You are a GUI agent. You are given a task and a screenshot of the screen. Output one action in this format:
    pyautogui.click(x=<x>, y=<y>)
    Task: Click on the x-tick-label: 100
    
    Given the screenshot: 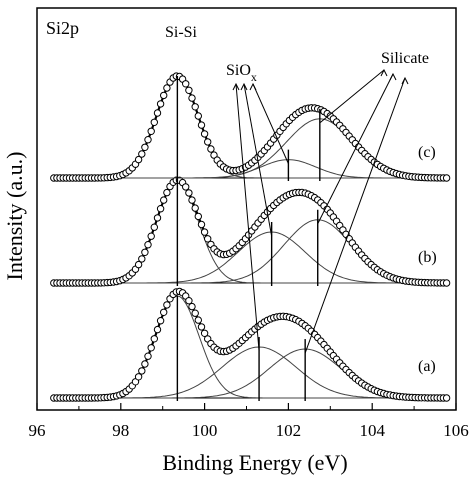 What is the action you would take?
    pyautogui.click(x=205, y=430)
    